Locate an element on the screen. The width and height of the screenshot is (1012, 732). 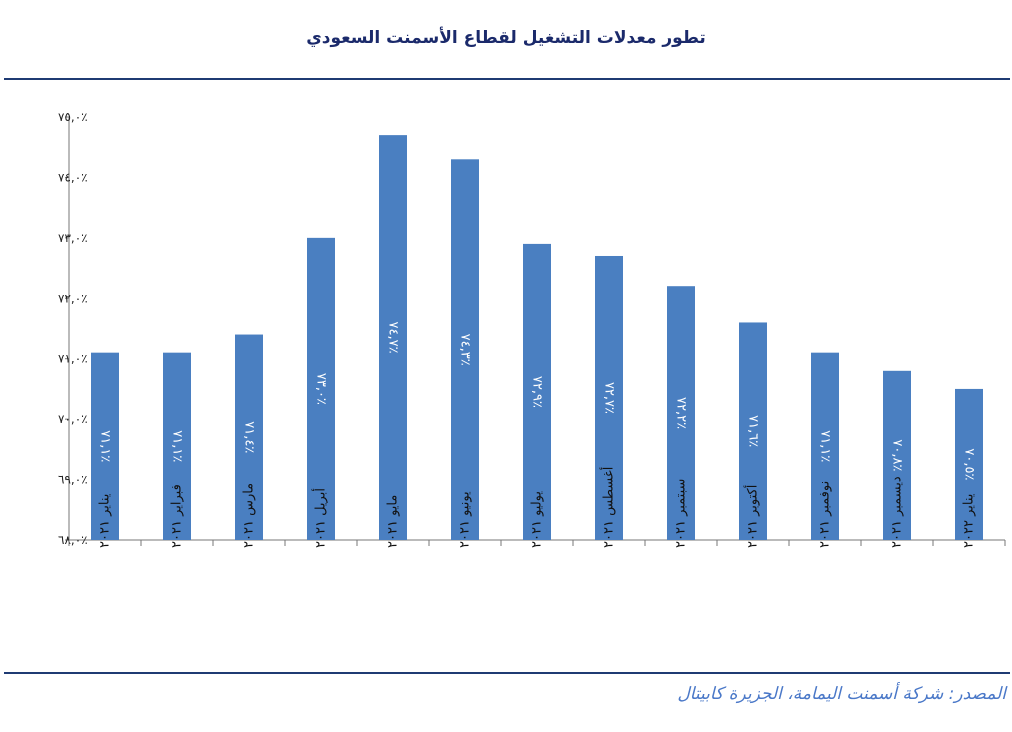
bar-data-label: ٪٧٢,٧ is located at coordinates (609, 398).